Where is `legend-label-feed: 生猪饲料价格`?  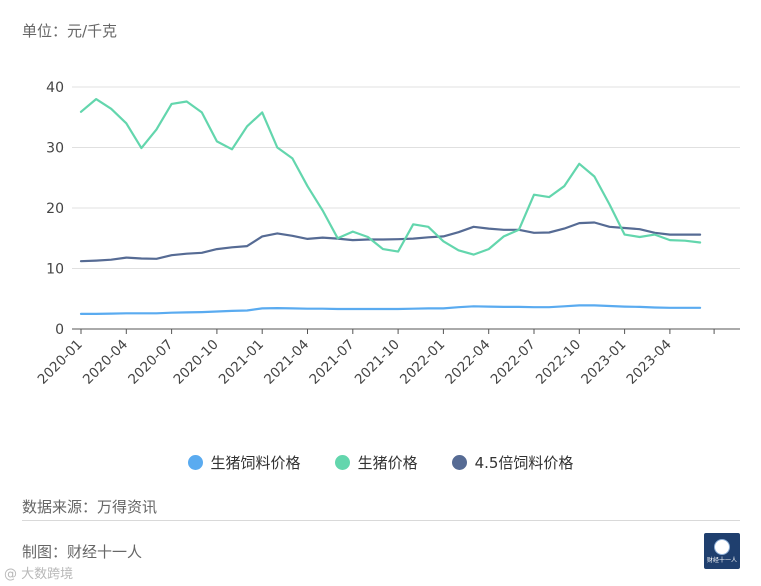
legend-label-feed: 生猪饲料价格 is located at coordinates (255, 463).